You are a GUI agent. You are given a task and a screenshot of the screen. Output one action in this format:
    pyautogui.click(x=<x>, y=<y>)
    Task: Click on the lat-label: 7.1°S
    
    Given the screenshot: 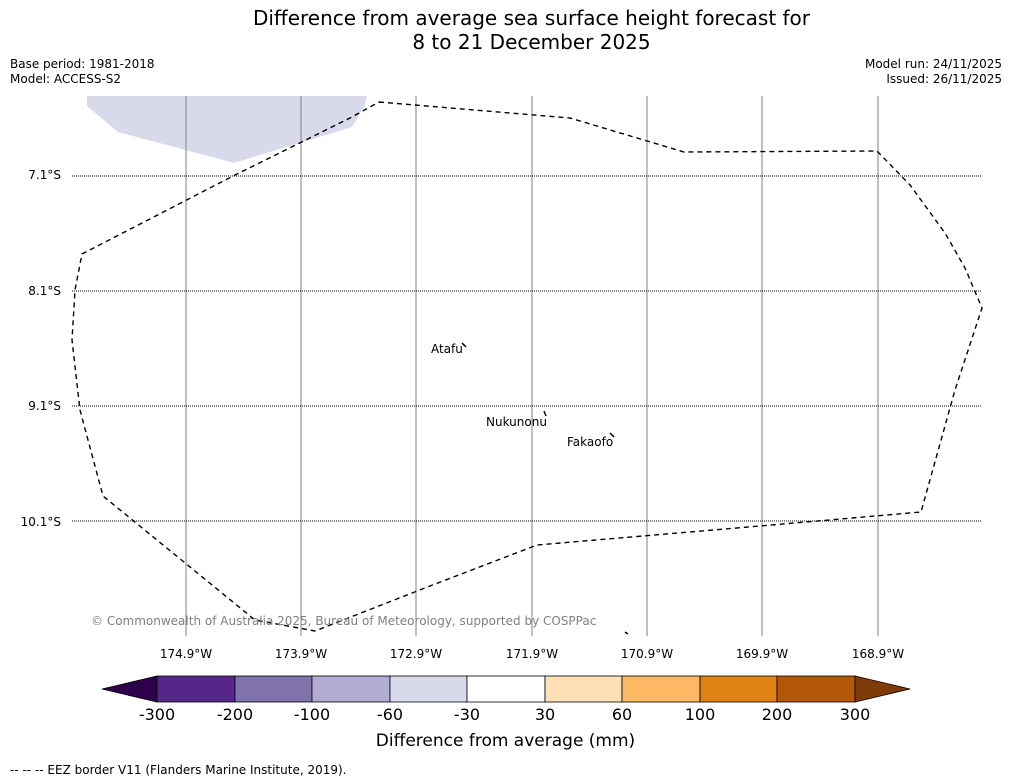 What is the action you would take?
    pyautogui.click(x=44, y=175)
    